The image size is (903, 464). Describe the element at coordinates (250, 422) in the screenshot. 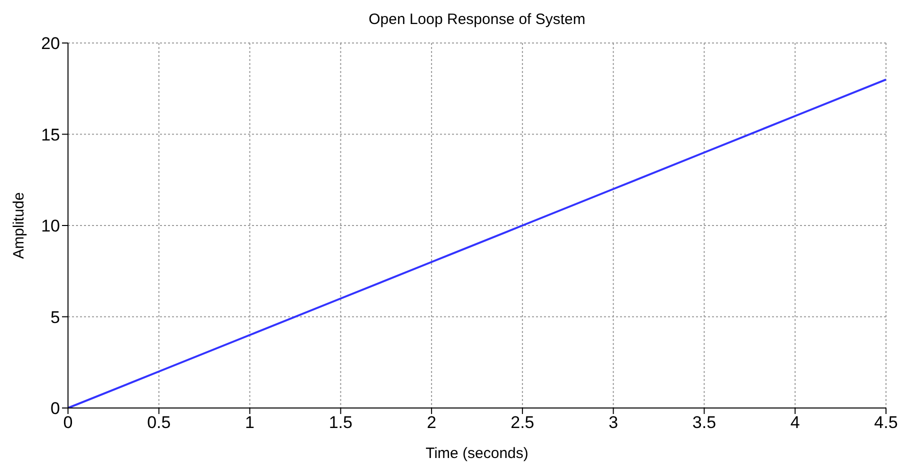

I see `x-tick-label: 1` at that location.